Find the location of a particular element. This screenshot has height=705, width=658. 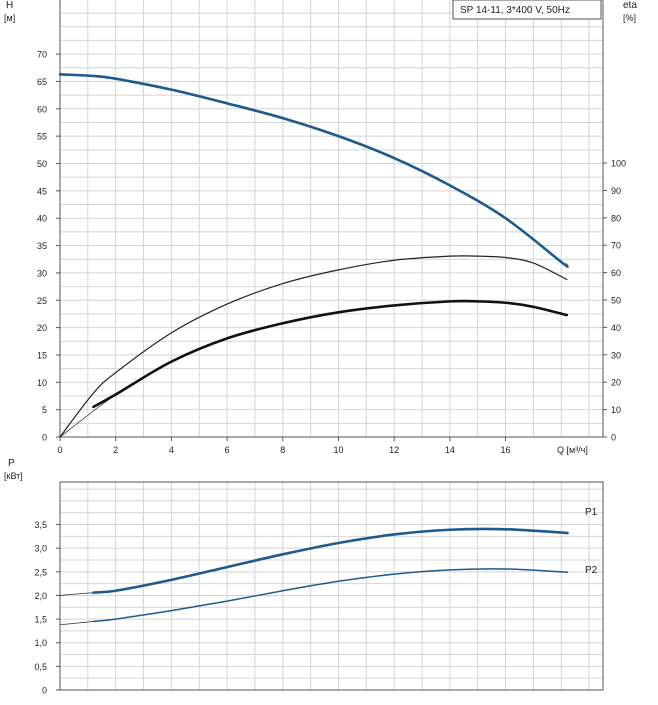

y-left-tick-label: 15 is located at coordinates (42, 355).